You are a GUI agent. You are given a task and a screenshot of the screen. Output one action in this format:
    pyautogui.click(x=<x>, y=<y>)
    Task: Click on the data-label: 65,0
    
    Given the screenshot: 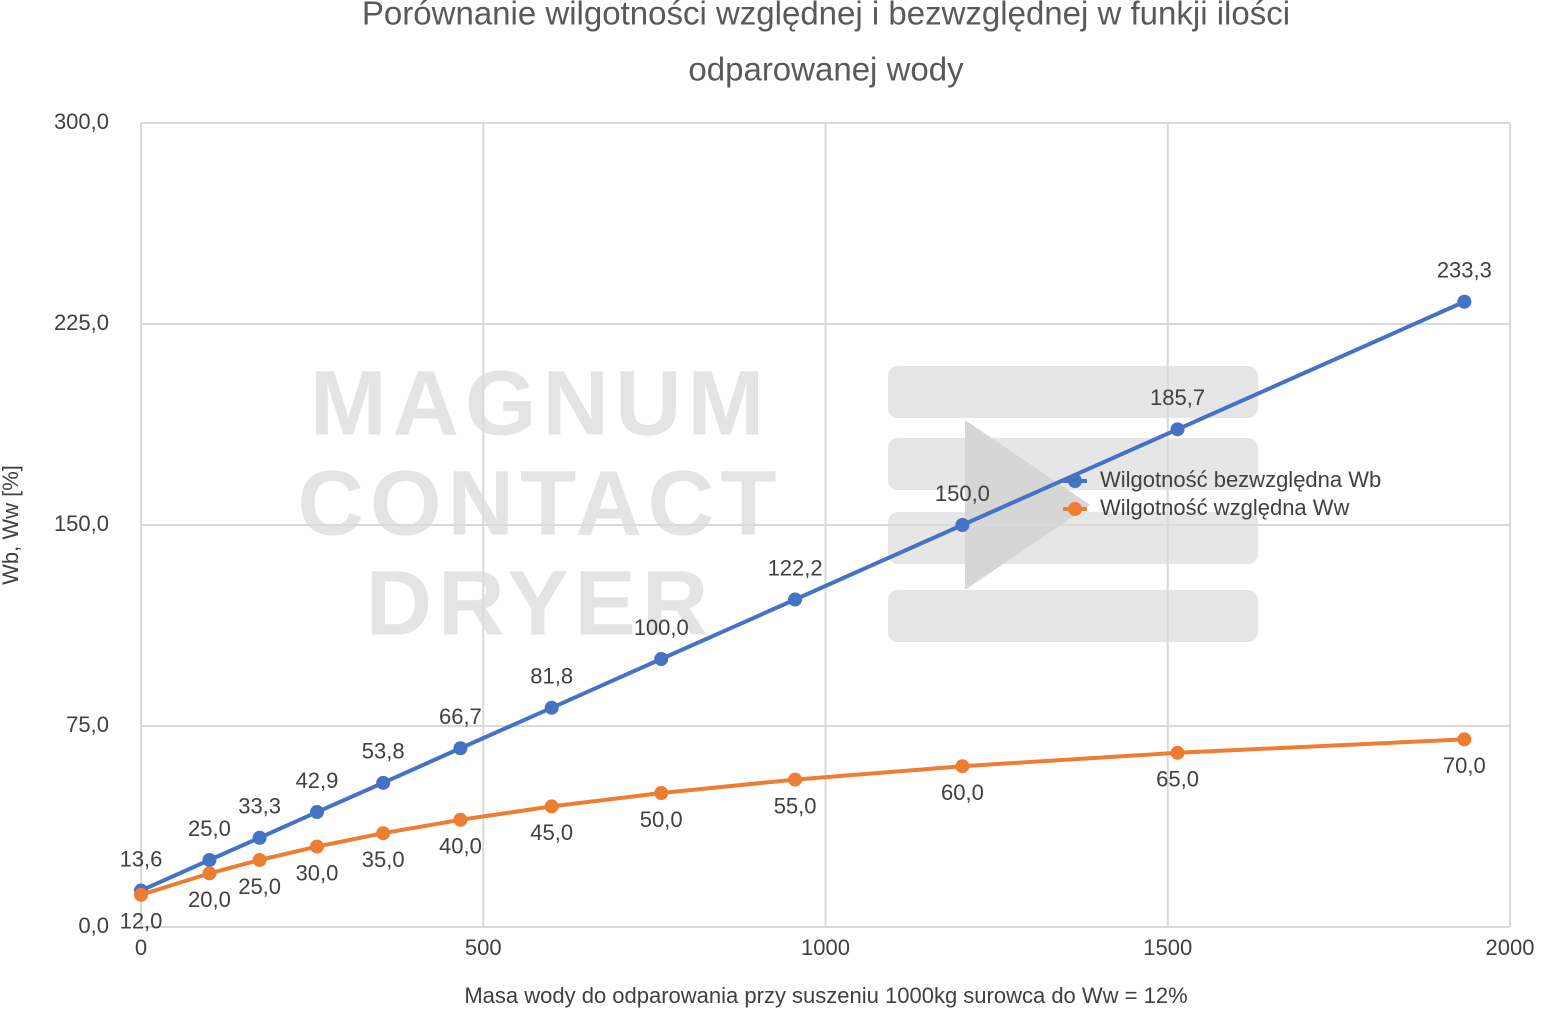 What is the action you would take?
    pyautogui.click(x=1177, y=779)
    